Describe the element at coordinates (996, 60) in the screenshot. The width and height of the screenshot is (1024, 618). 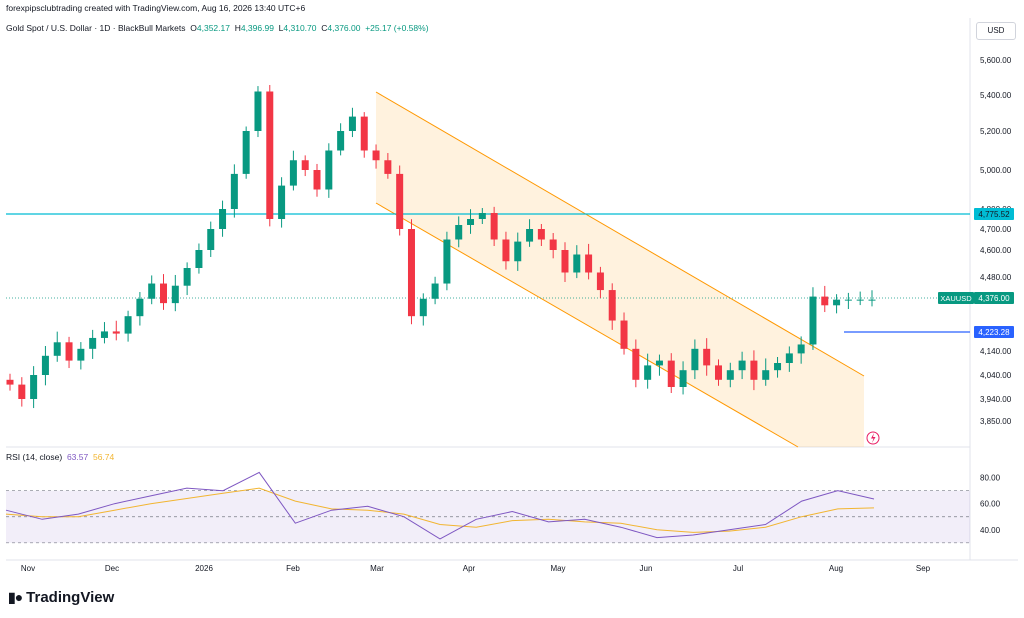
I see `price-tick-label: 5,600.00` at that location.